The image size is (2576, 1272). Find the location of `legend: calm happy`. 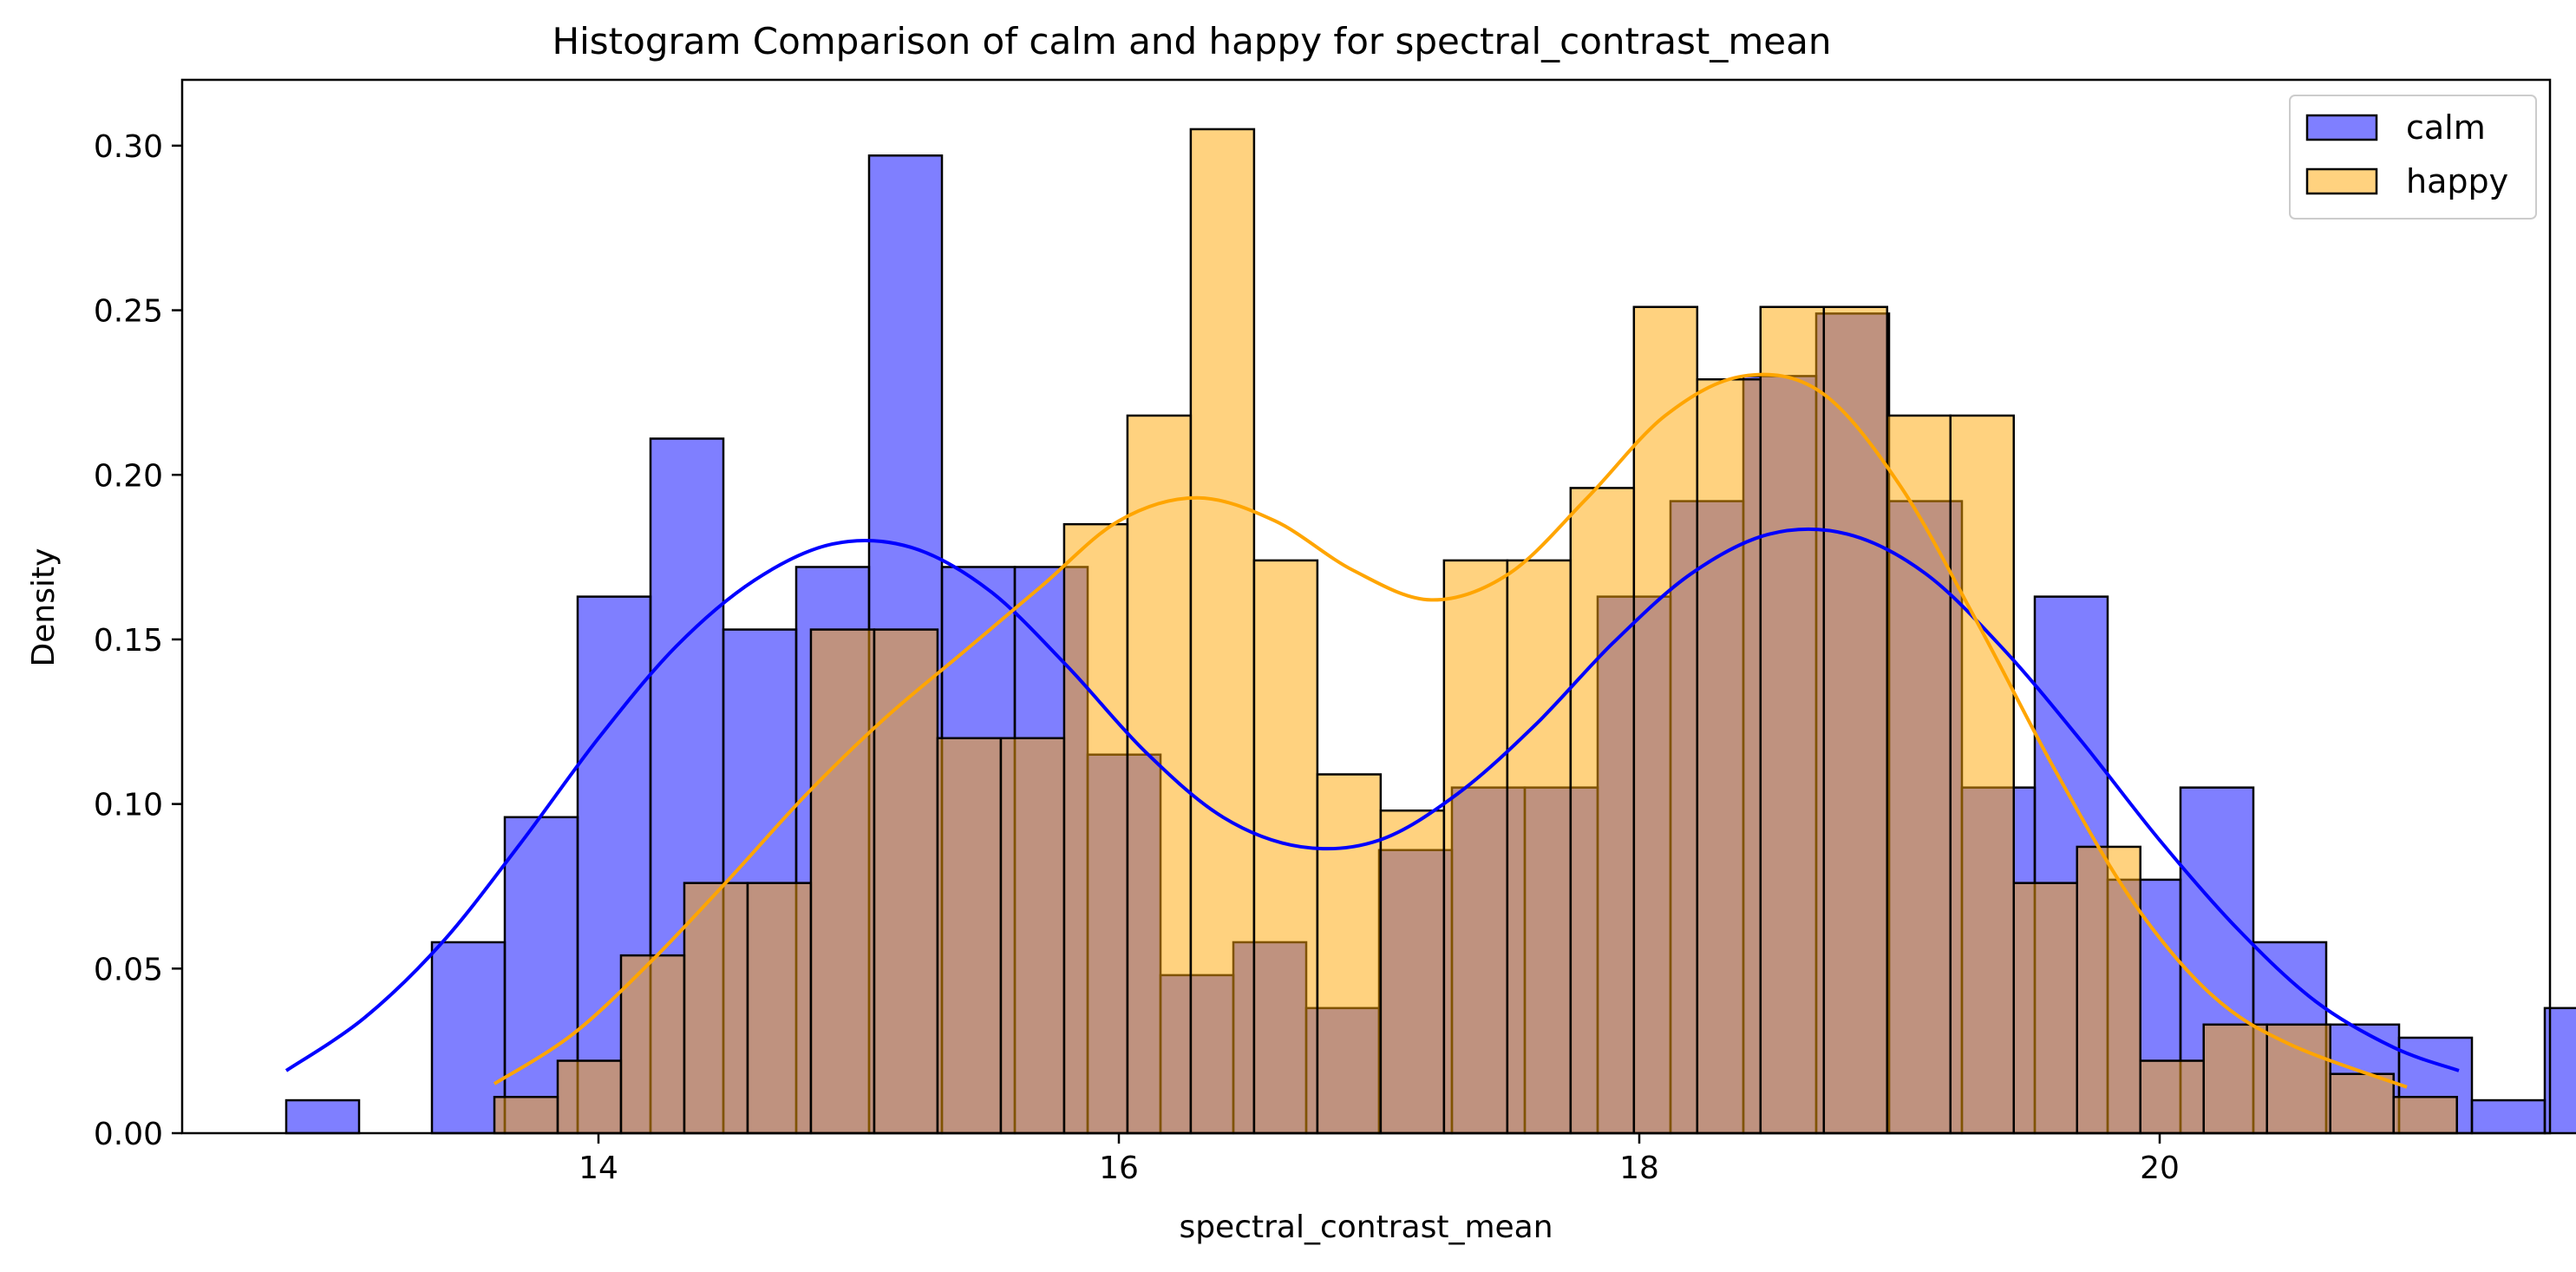

legend: calm happy is located at coordinates (2413, 157).